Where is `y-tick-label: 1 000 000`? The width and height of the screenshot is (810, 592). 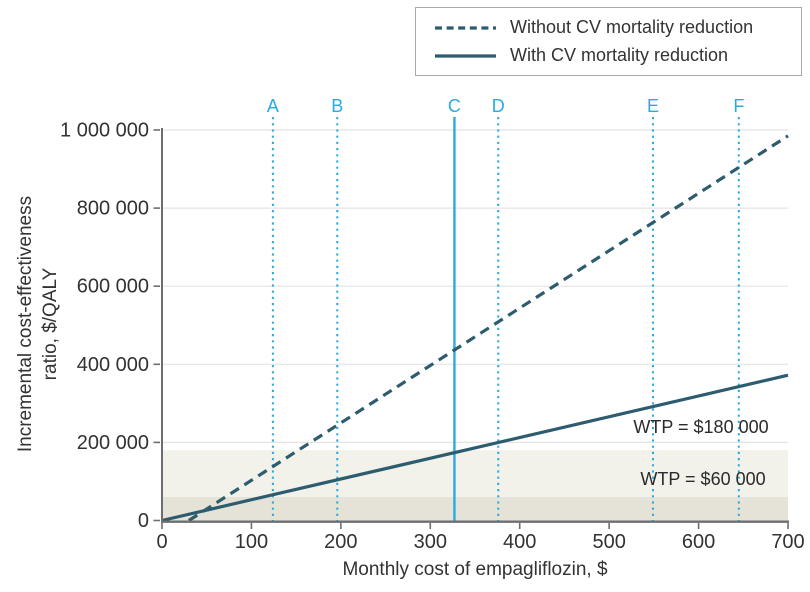 y-tick-label: 1 000 000 is located at coordinates (104, 131).